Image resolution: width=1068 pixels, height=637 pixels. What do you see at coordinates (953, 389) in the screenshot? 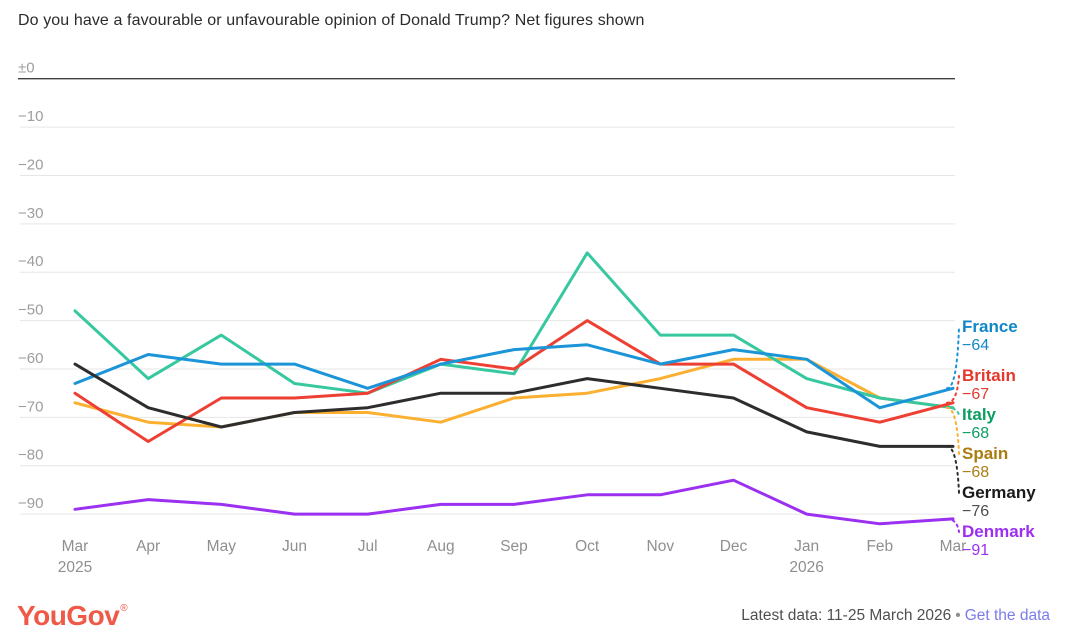
I see `legend-leader-britain` at bounding box center [953, 389].